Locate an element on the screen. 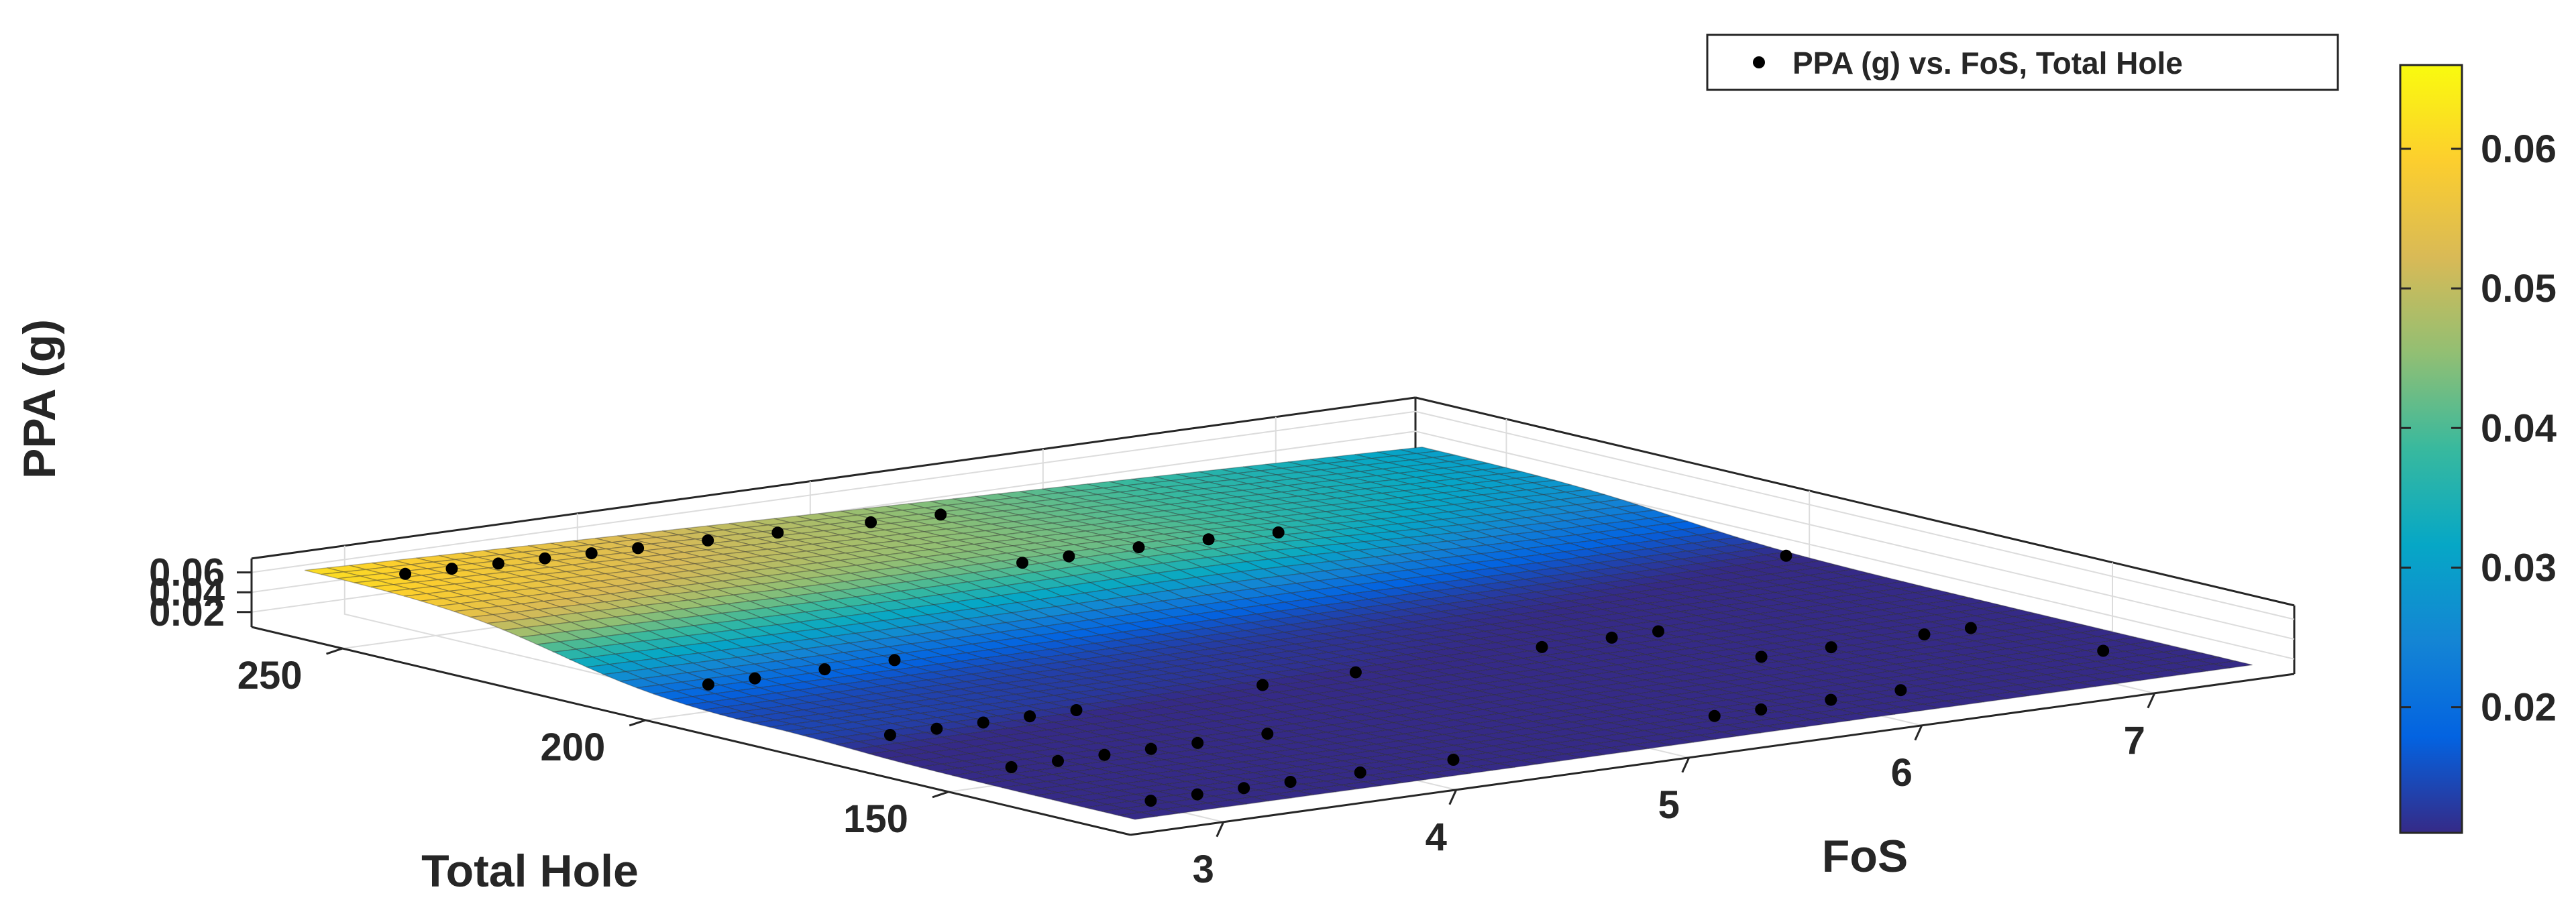 Image resolution: width=2576 pixels, height=916 pixels. box-edge is located at coordinates (1855, 501).